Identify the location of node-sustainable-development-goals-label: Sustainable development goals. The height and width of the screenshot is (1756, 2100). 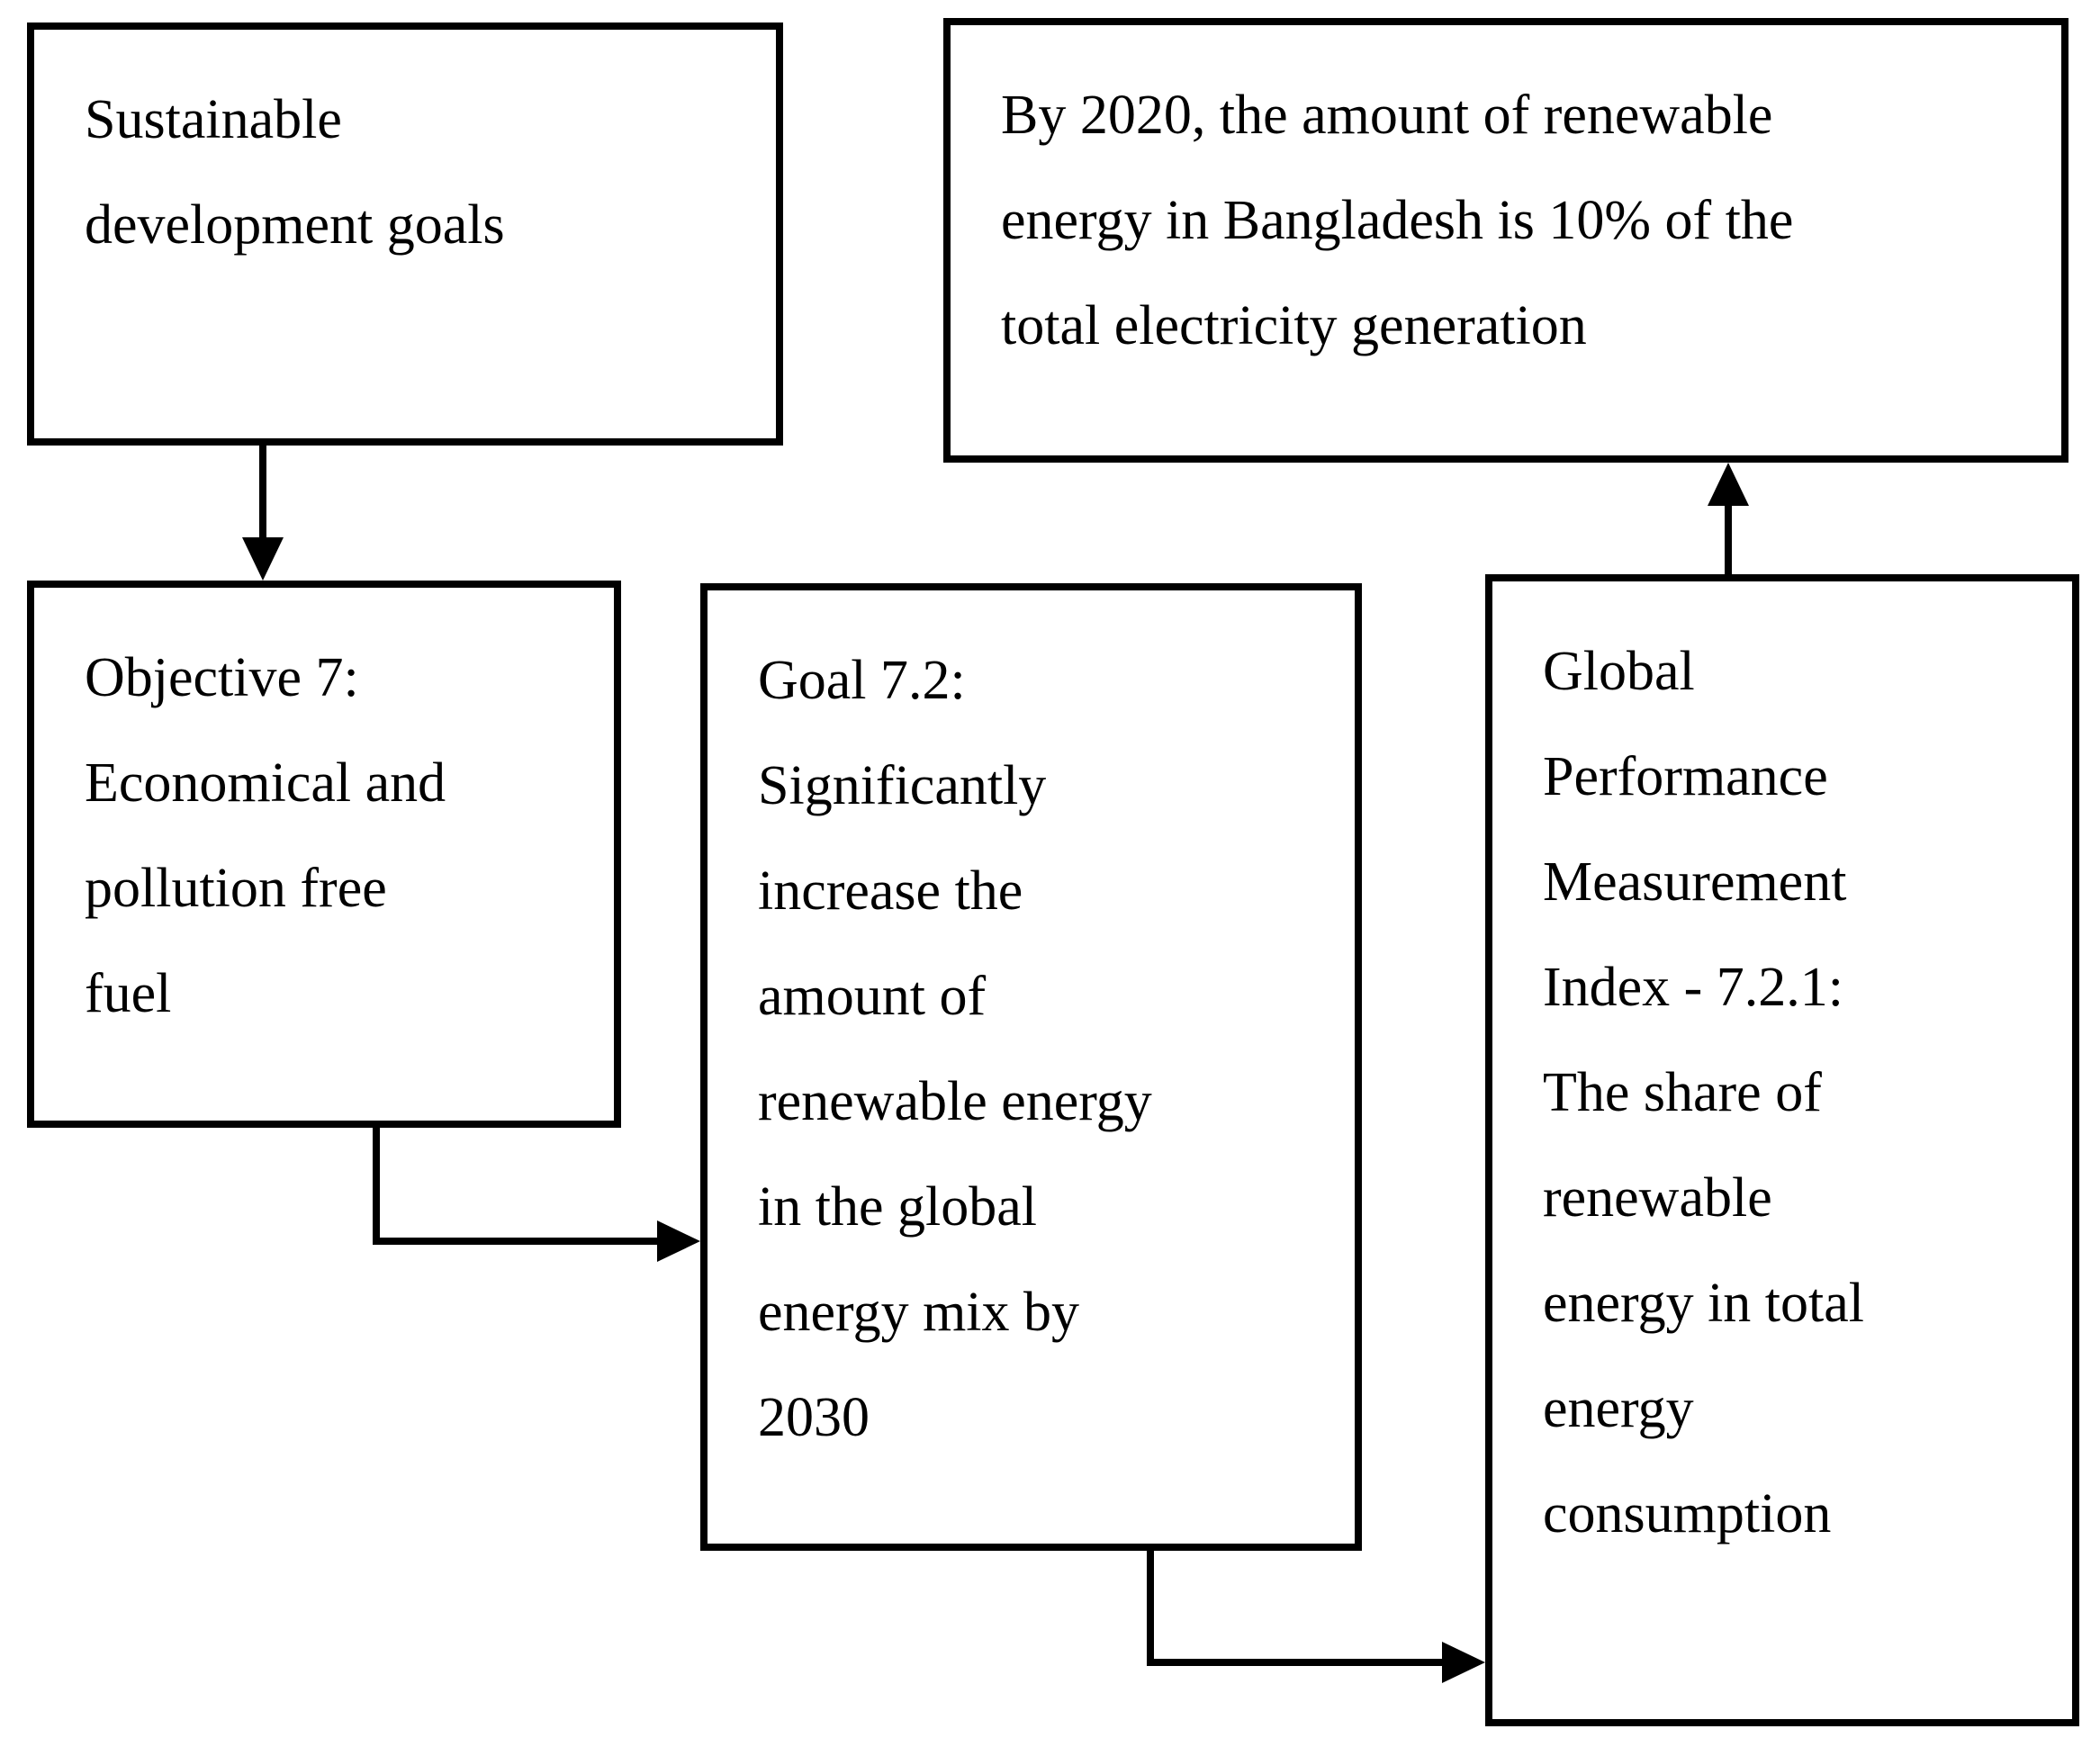
(295, 173).